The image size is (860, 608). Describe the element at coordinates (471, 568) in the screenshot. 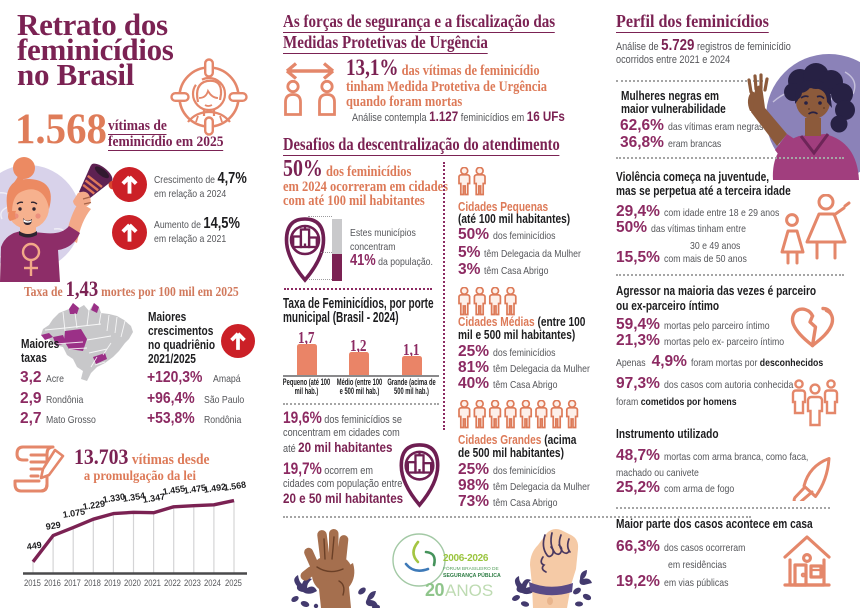

I see `svg-text: FÓRUM BRASILEIRO DE` at that location.